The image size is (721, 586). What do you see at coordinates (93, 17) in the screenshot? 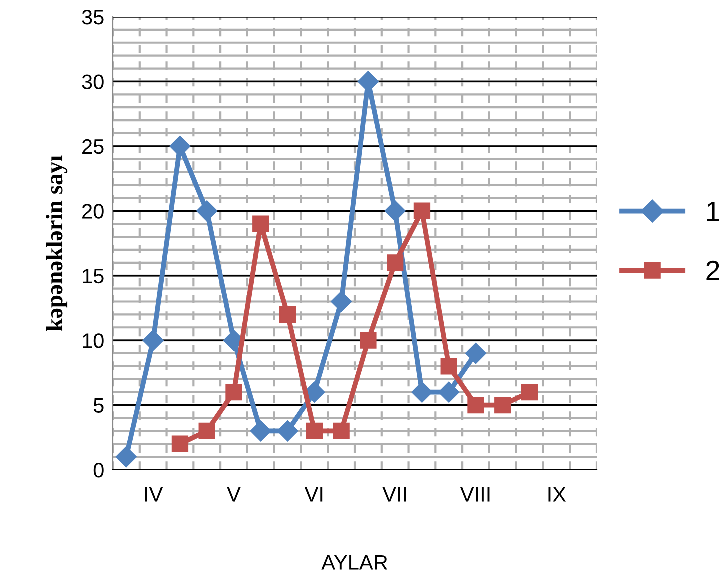
I see `y-tick-label: 35` at bounding box center [93, 17].